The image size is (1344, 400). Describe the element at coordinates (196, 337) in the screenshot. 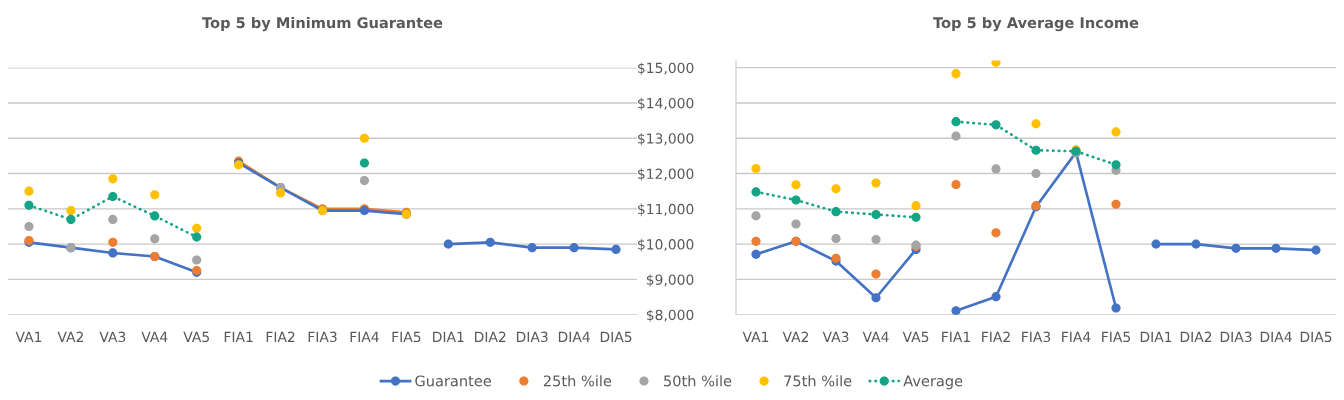

I see `x-tick-label: VA5` at that location.